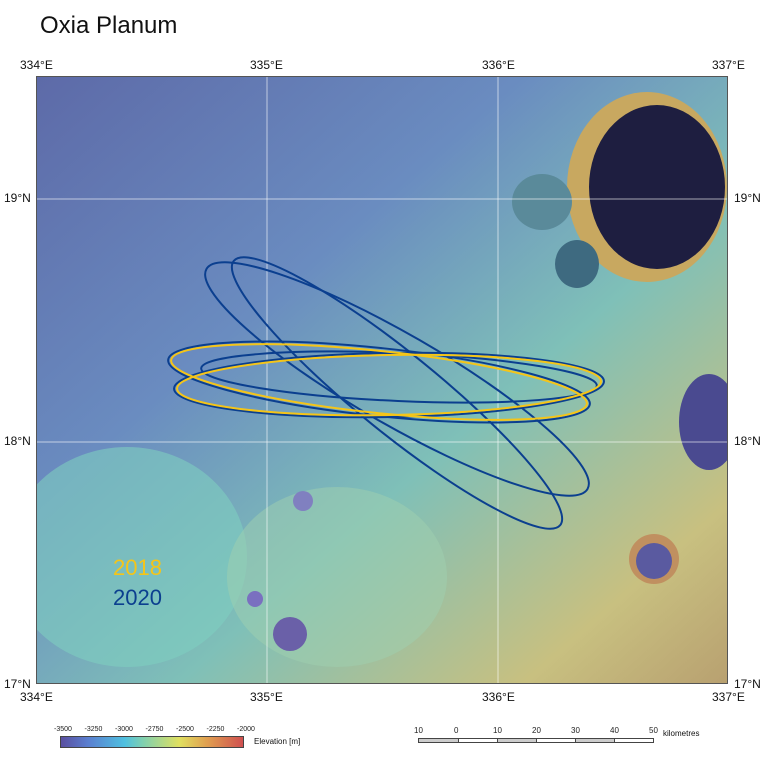  What do you see at coordinates (36, 65) in the screenshot?
I see `lon-label-top: 334°E` at bounding box center [36, 65].